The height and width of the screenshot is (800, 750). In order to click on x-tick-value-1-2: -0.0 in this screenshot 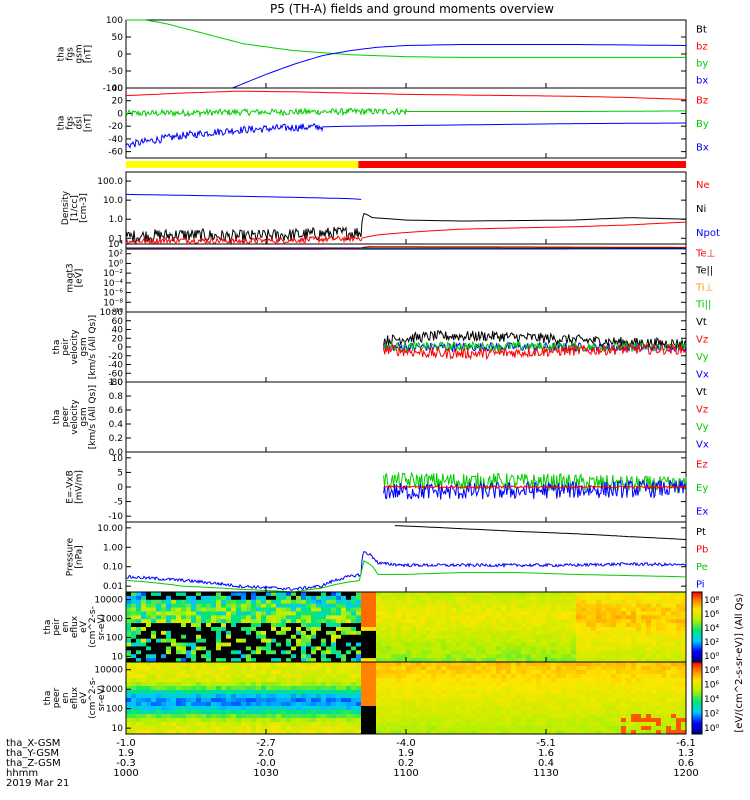, I will do `click(266, 763)`.